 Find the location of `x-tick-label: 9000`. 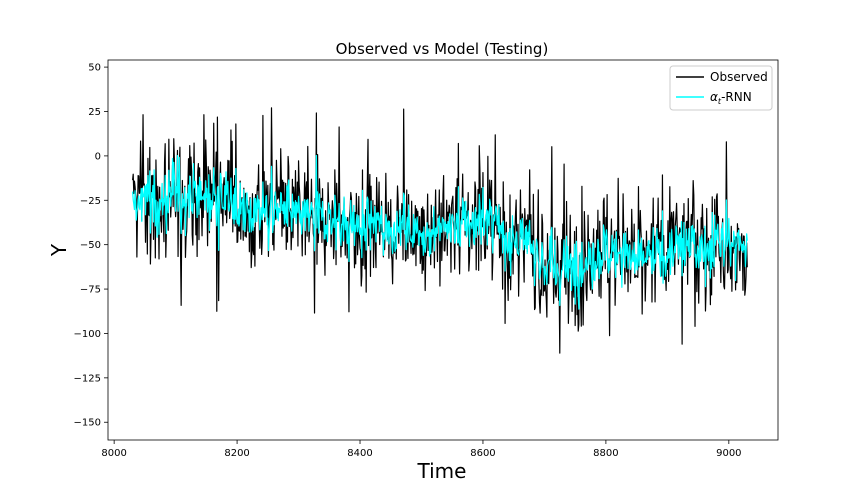

x-tick-label: 9000 is located at coordinates (728, 453).